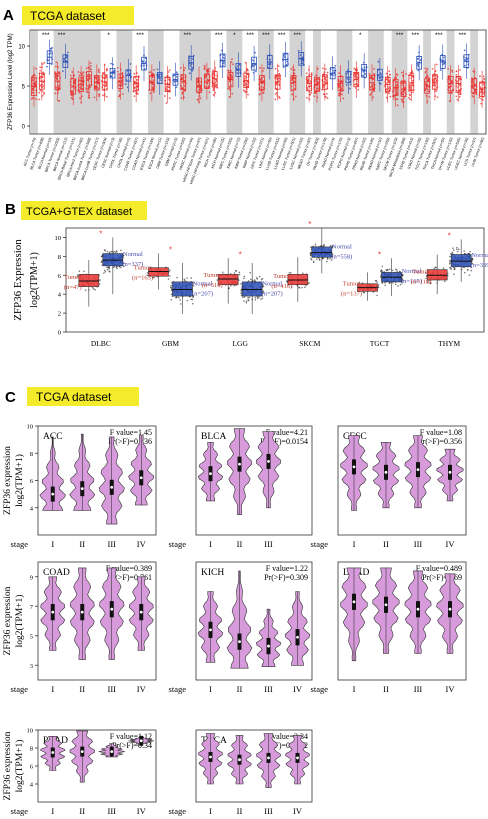 The height and width of the screenshot is (819, 488). What do you see at coordinates (287, 568) in the screenshot?
I see `panel-c-f-value: F value=1.22` at bounding box center [287, 568].